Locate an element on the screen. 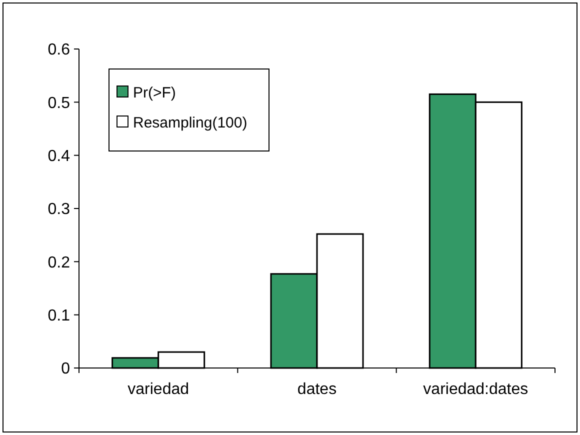 The width and height of the screenshot is (580, 435). y-tick-label: 0.6 is located at coordinates (59, 50).